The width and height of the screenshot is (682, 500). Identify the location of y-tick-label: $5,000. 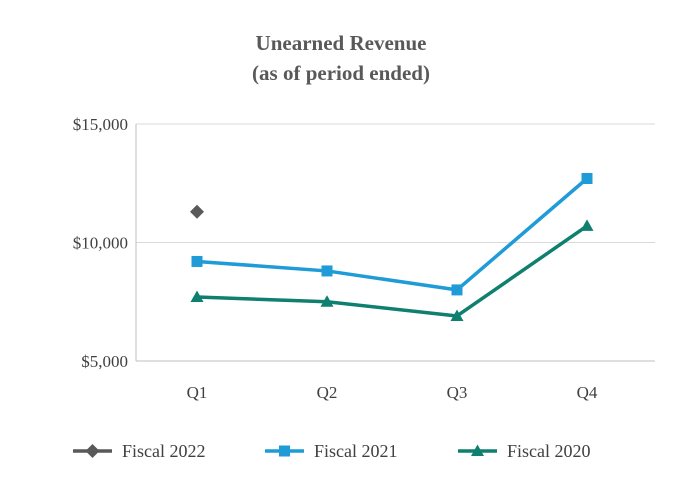
(104, 361).